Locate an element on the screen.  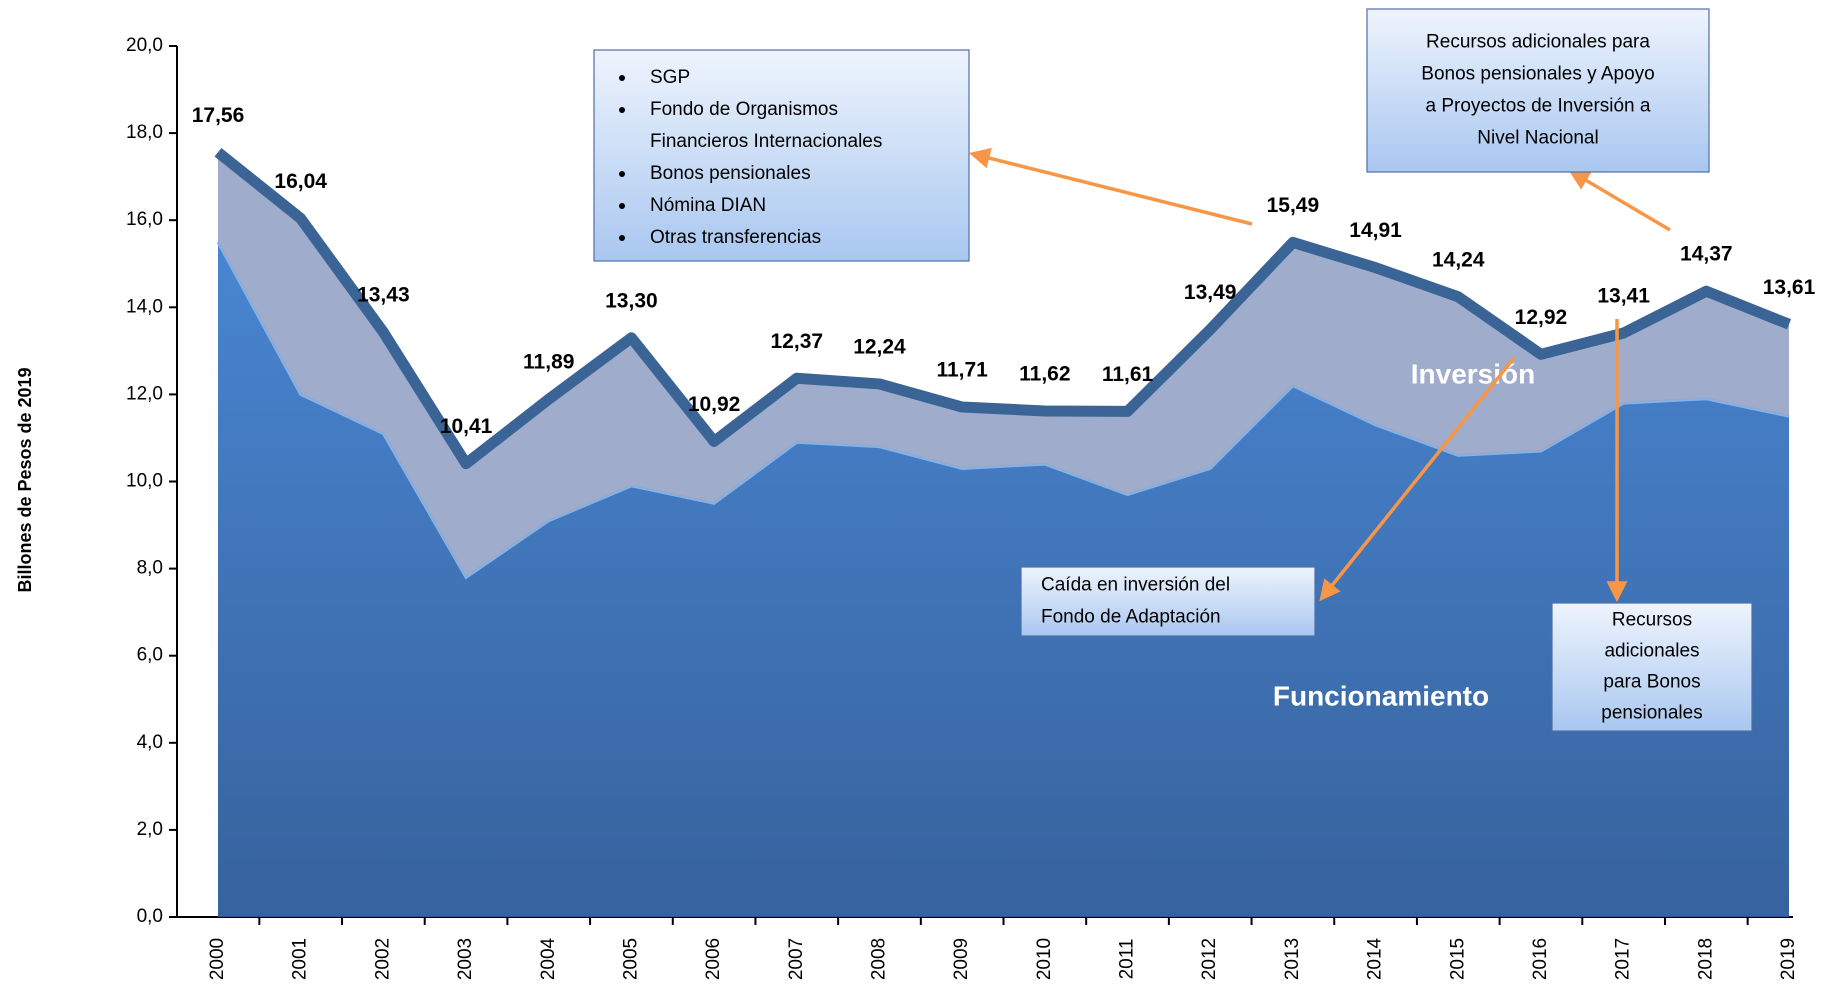
y-tick-label: 2,0 is located at coordinates (150, 829).